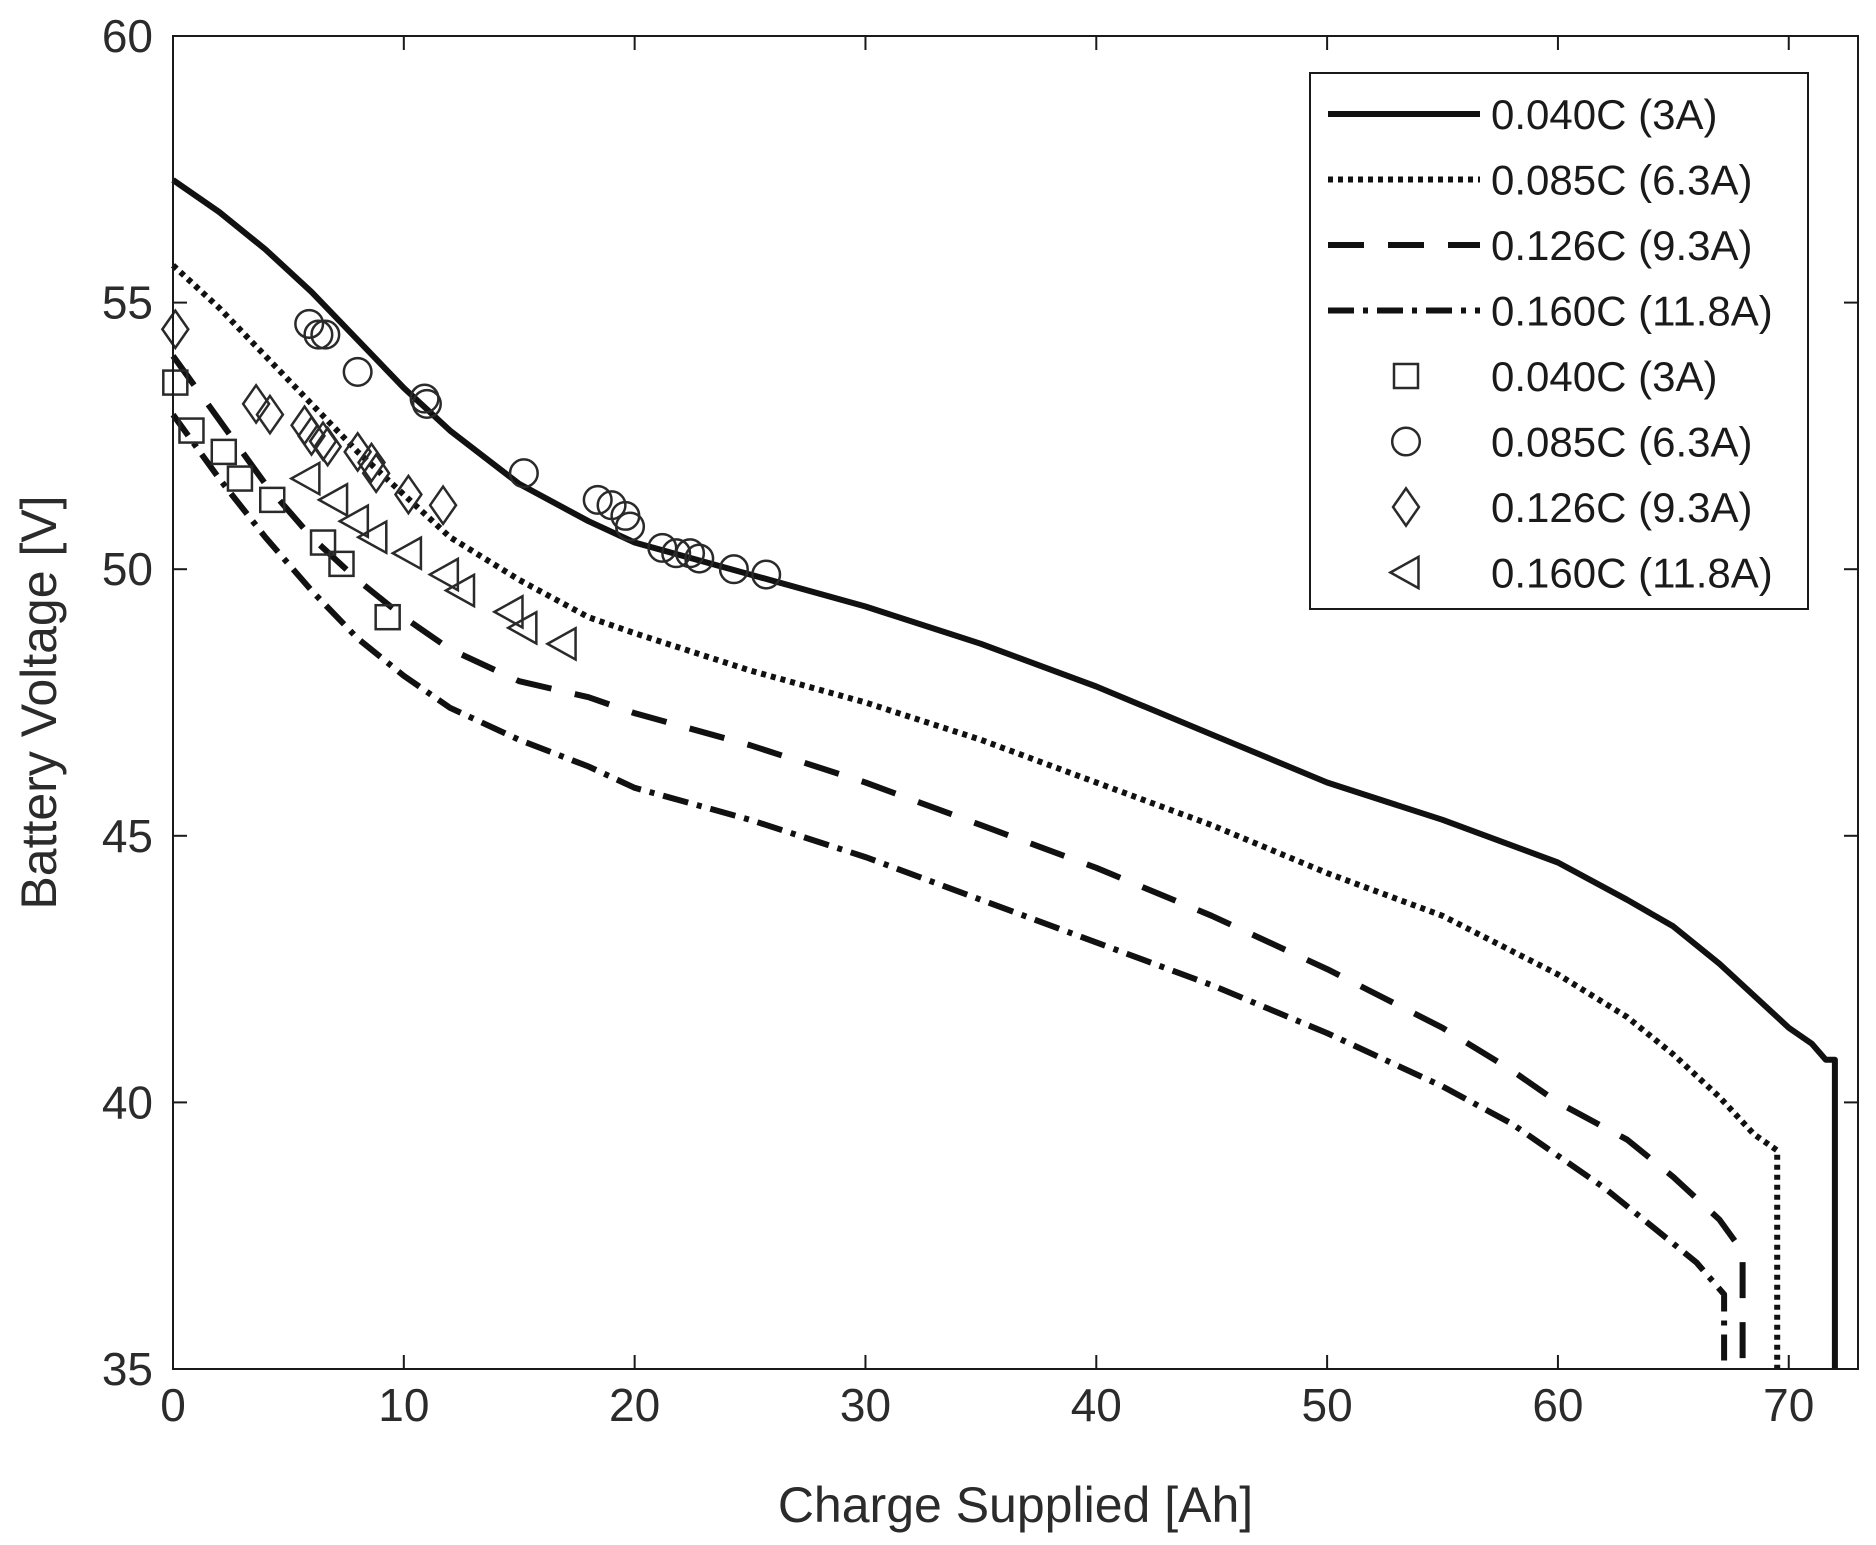 This screenshot has height=1545, width=1876. Describe the element at coordinates (173, 1405) in the screenshot. I see `x-tick-label: 0` at that location.